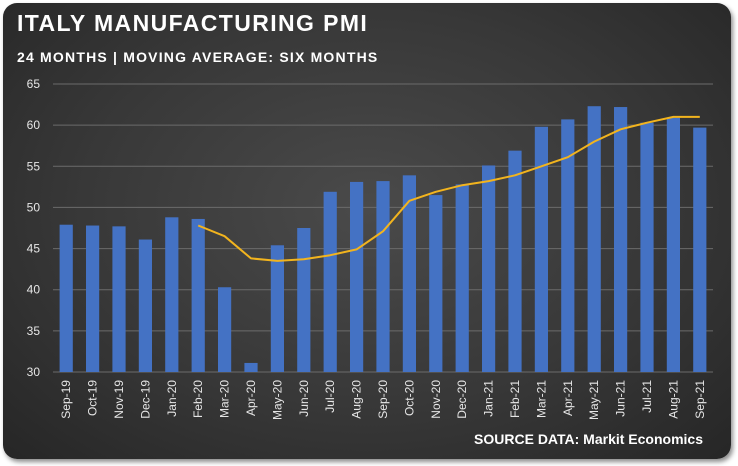  Describe the element at coordinates (588, 439) in the screenshot. I see `source-note: SOURCE DATA: Markit Economics` at that location.